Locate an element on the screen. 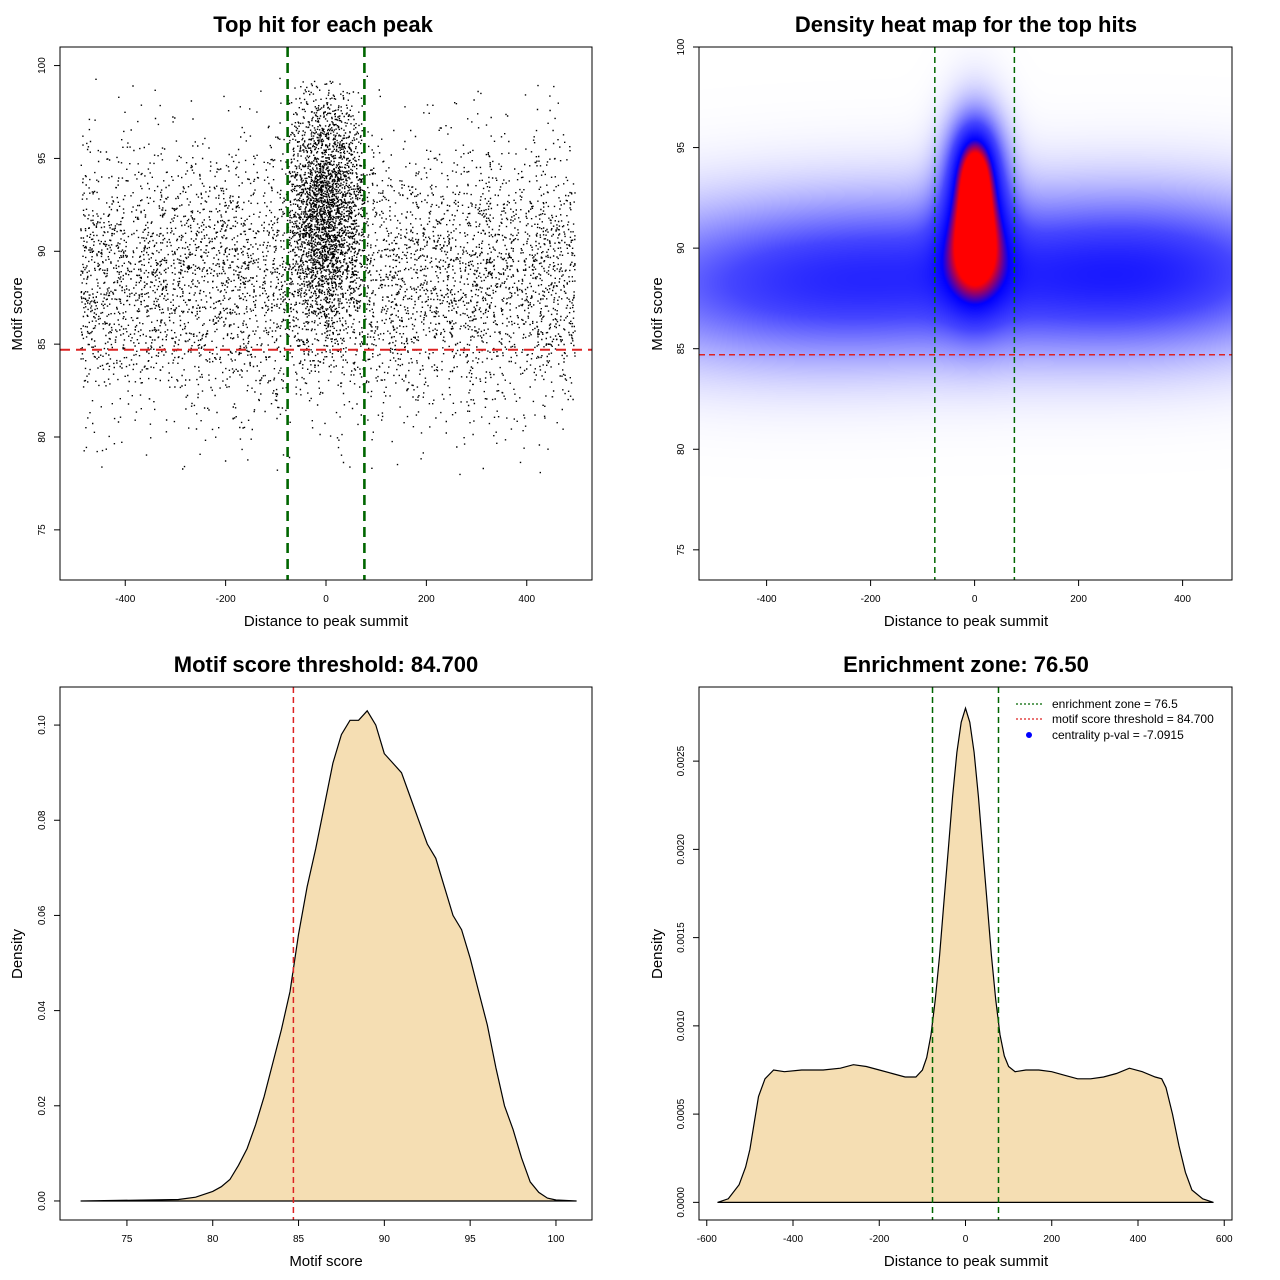 This screenshot has width=1280, height=1280. legend-label: enrichment zone = 76.5 is located at coordinates (1115, 704).